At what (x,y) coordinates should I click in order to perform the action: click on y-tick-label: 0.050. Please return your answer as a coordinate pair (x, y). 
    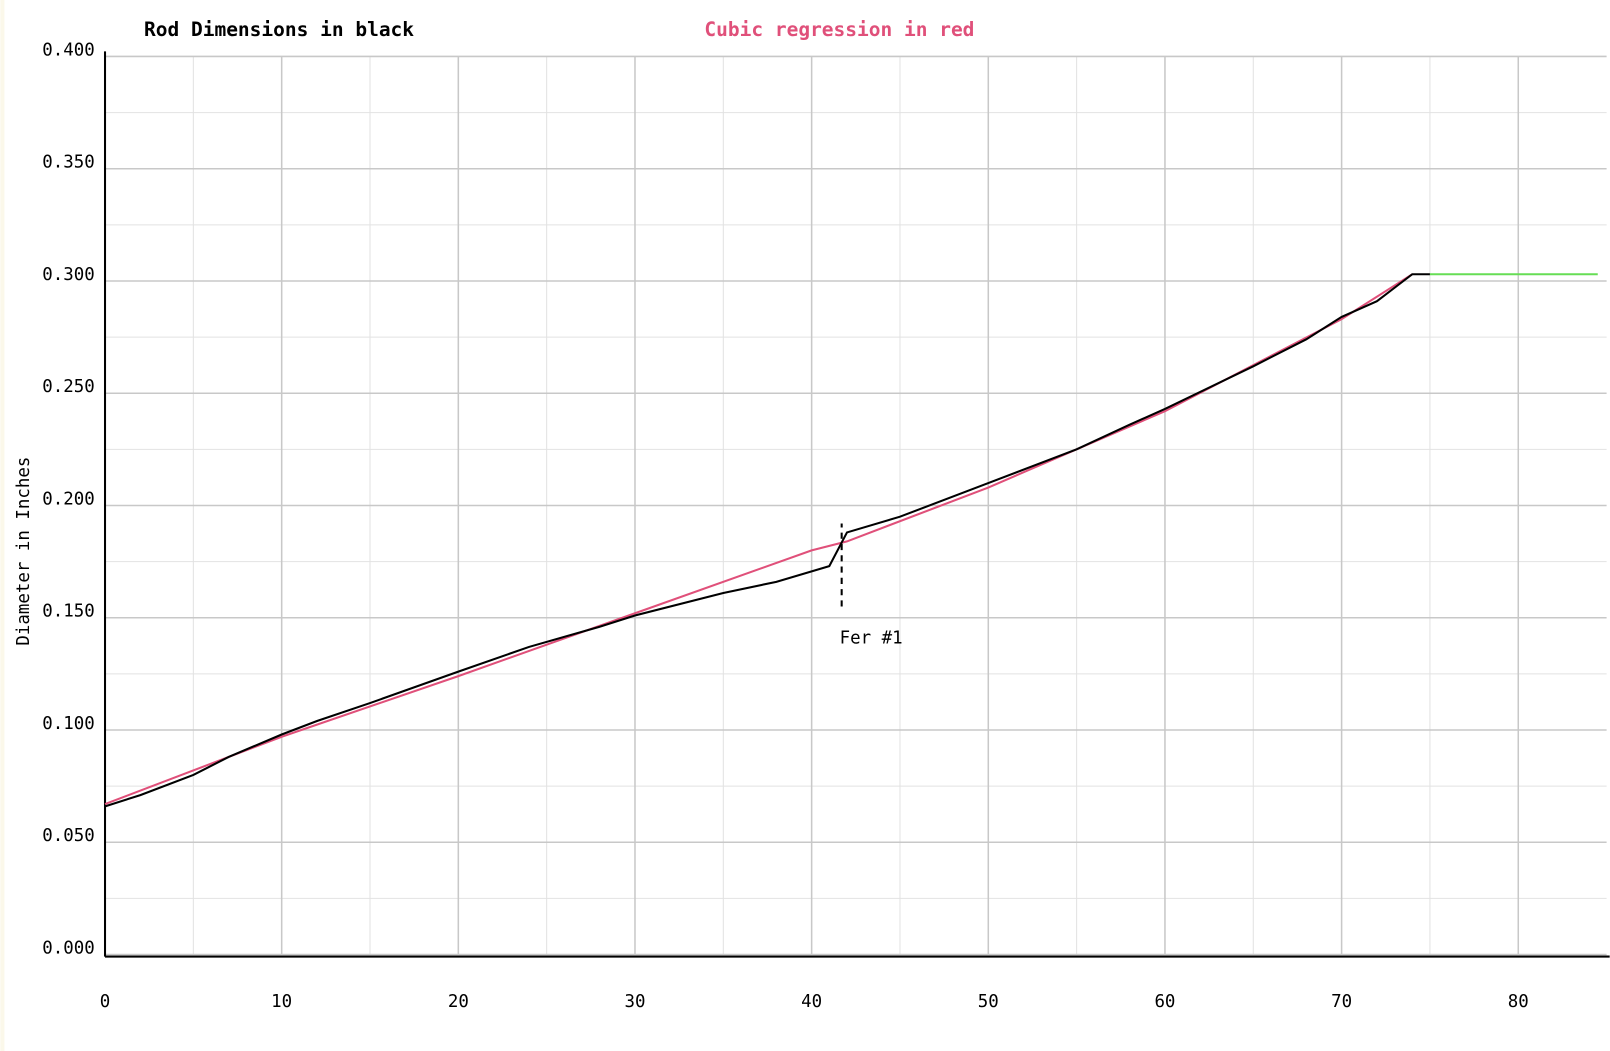
    Looking at the image, I should click on (68, 836).